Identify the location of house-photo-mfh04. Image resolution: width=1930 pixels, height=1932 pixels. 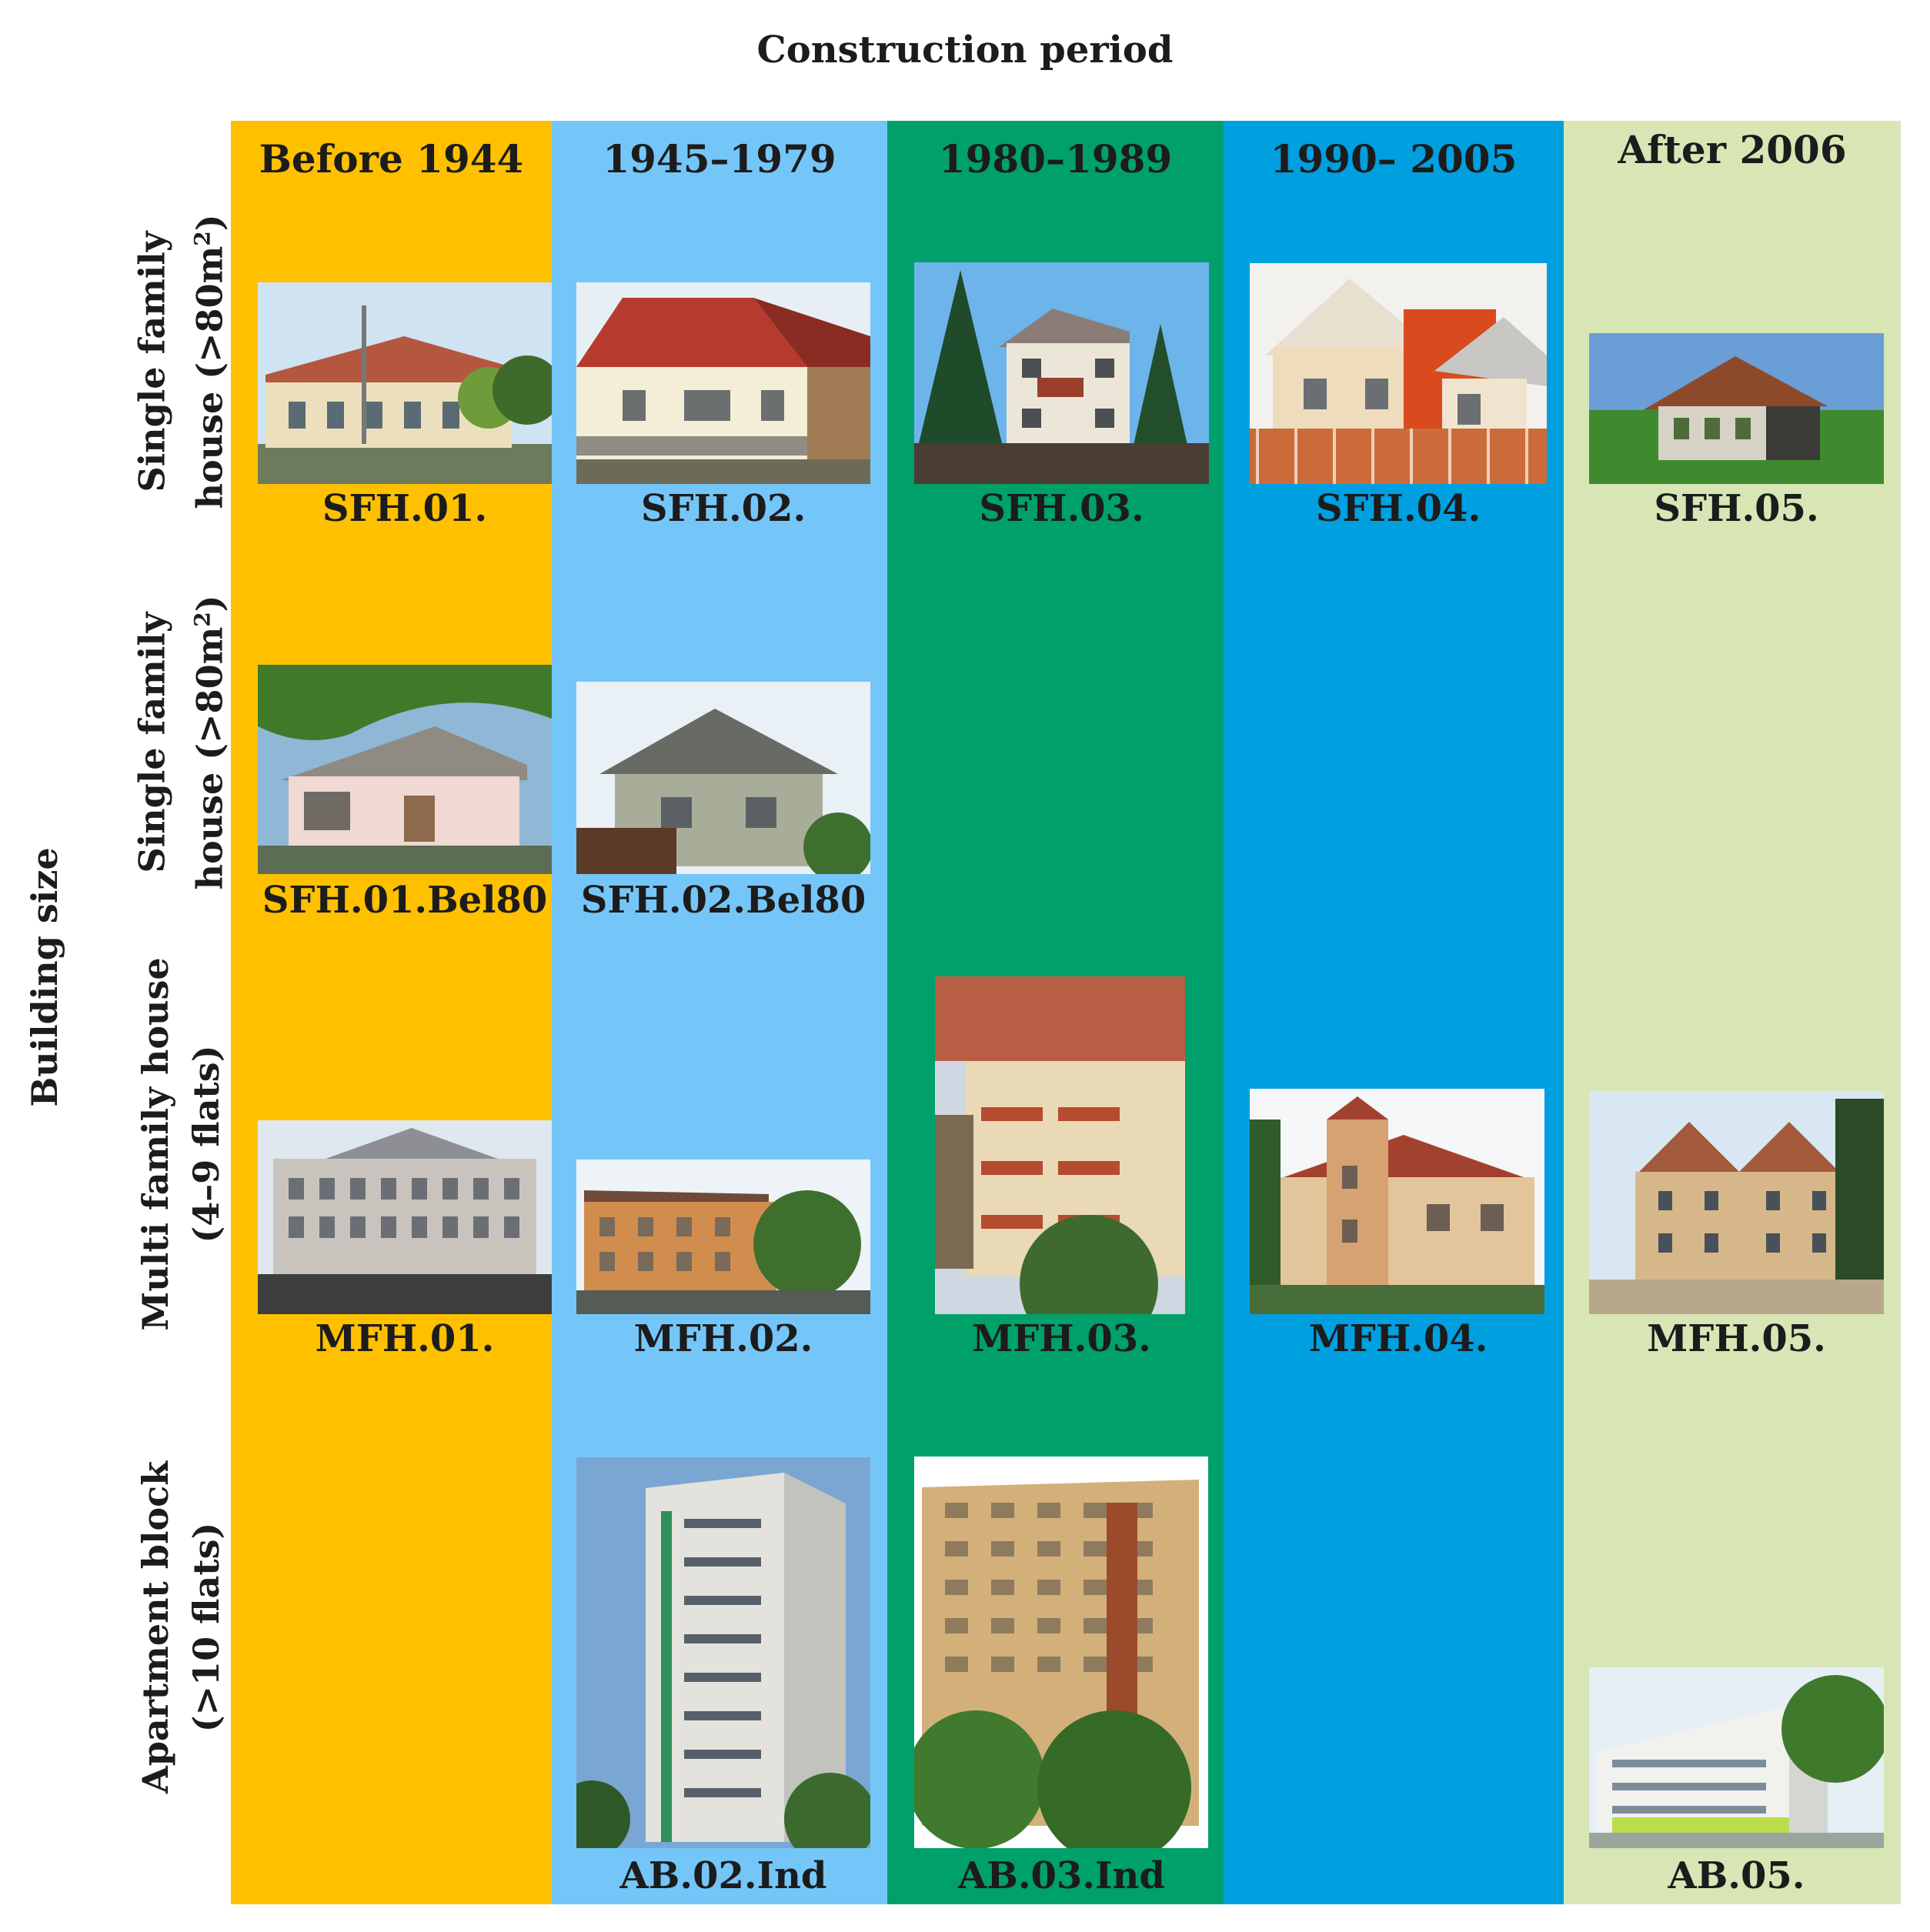
(1397, 1202).